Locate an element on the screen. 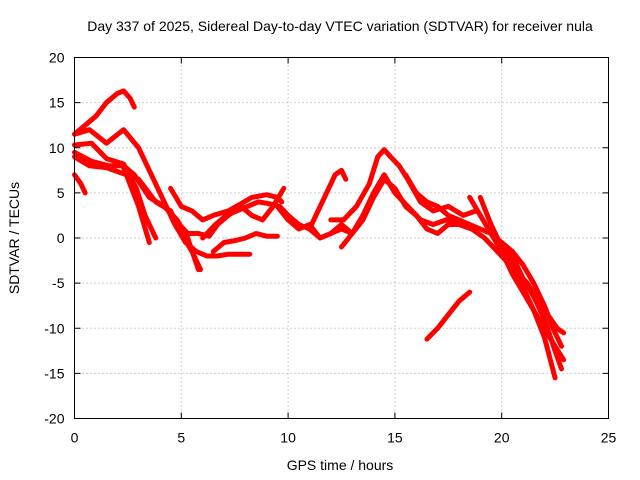 This screenshot has width=640, height=480. y-tick-label: 5 is located at coordinates (61, 193).